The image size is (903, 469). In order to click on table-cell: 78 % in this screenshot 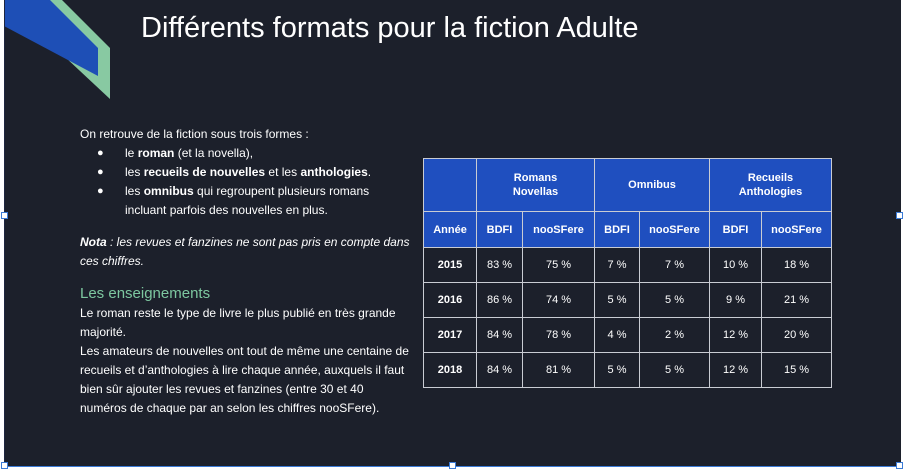, I will do `click(558, 335)`.